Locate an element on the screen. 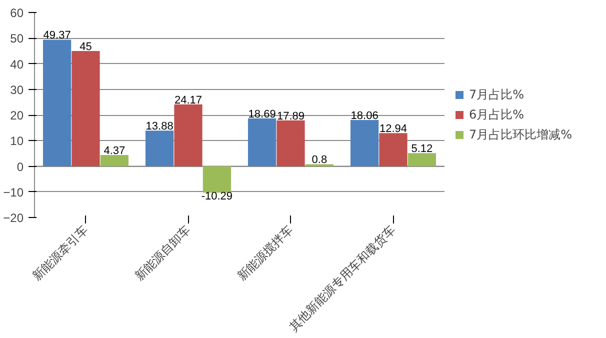 This screenshot has width=606, height=338. y-tick-label: 20 is located at coordinates (17, 115).